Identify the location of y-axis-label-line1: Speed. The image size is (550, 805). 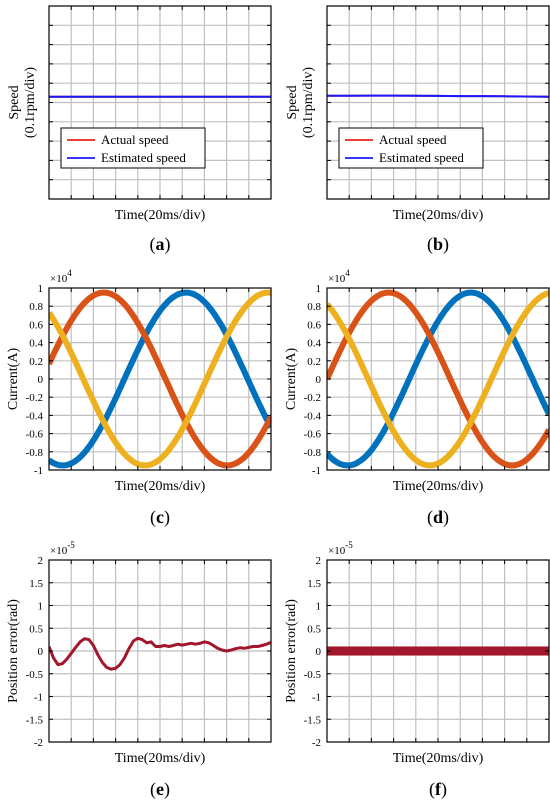
(14, 102).